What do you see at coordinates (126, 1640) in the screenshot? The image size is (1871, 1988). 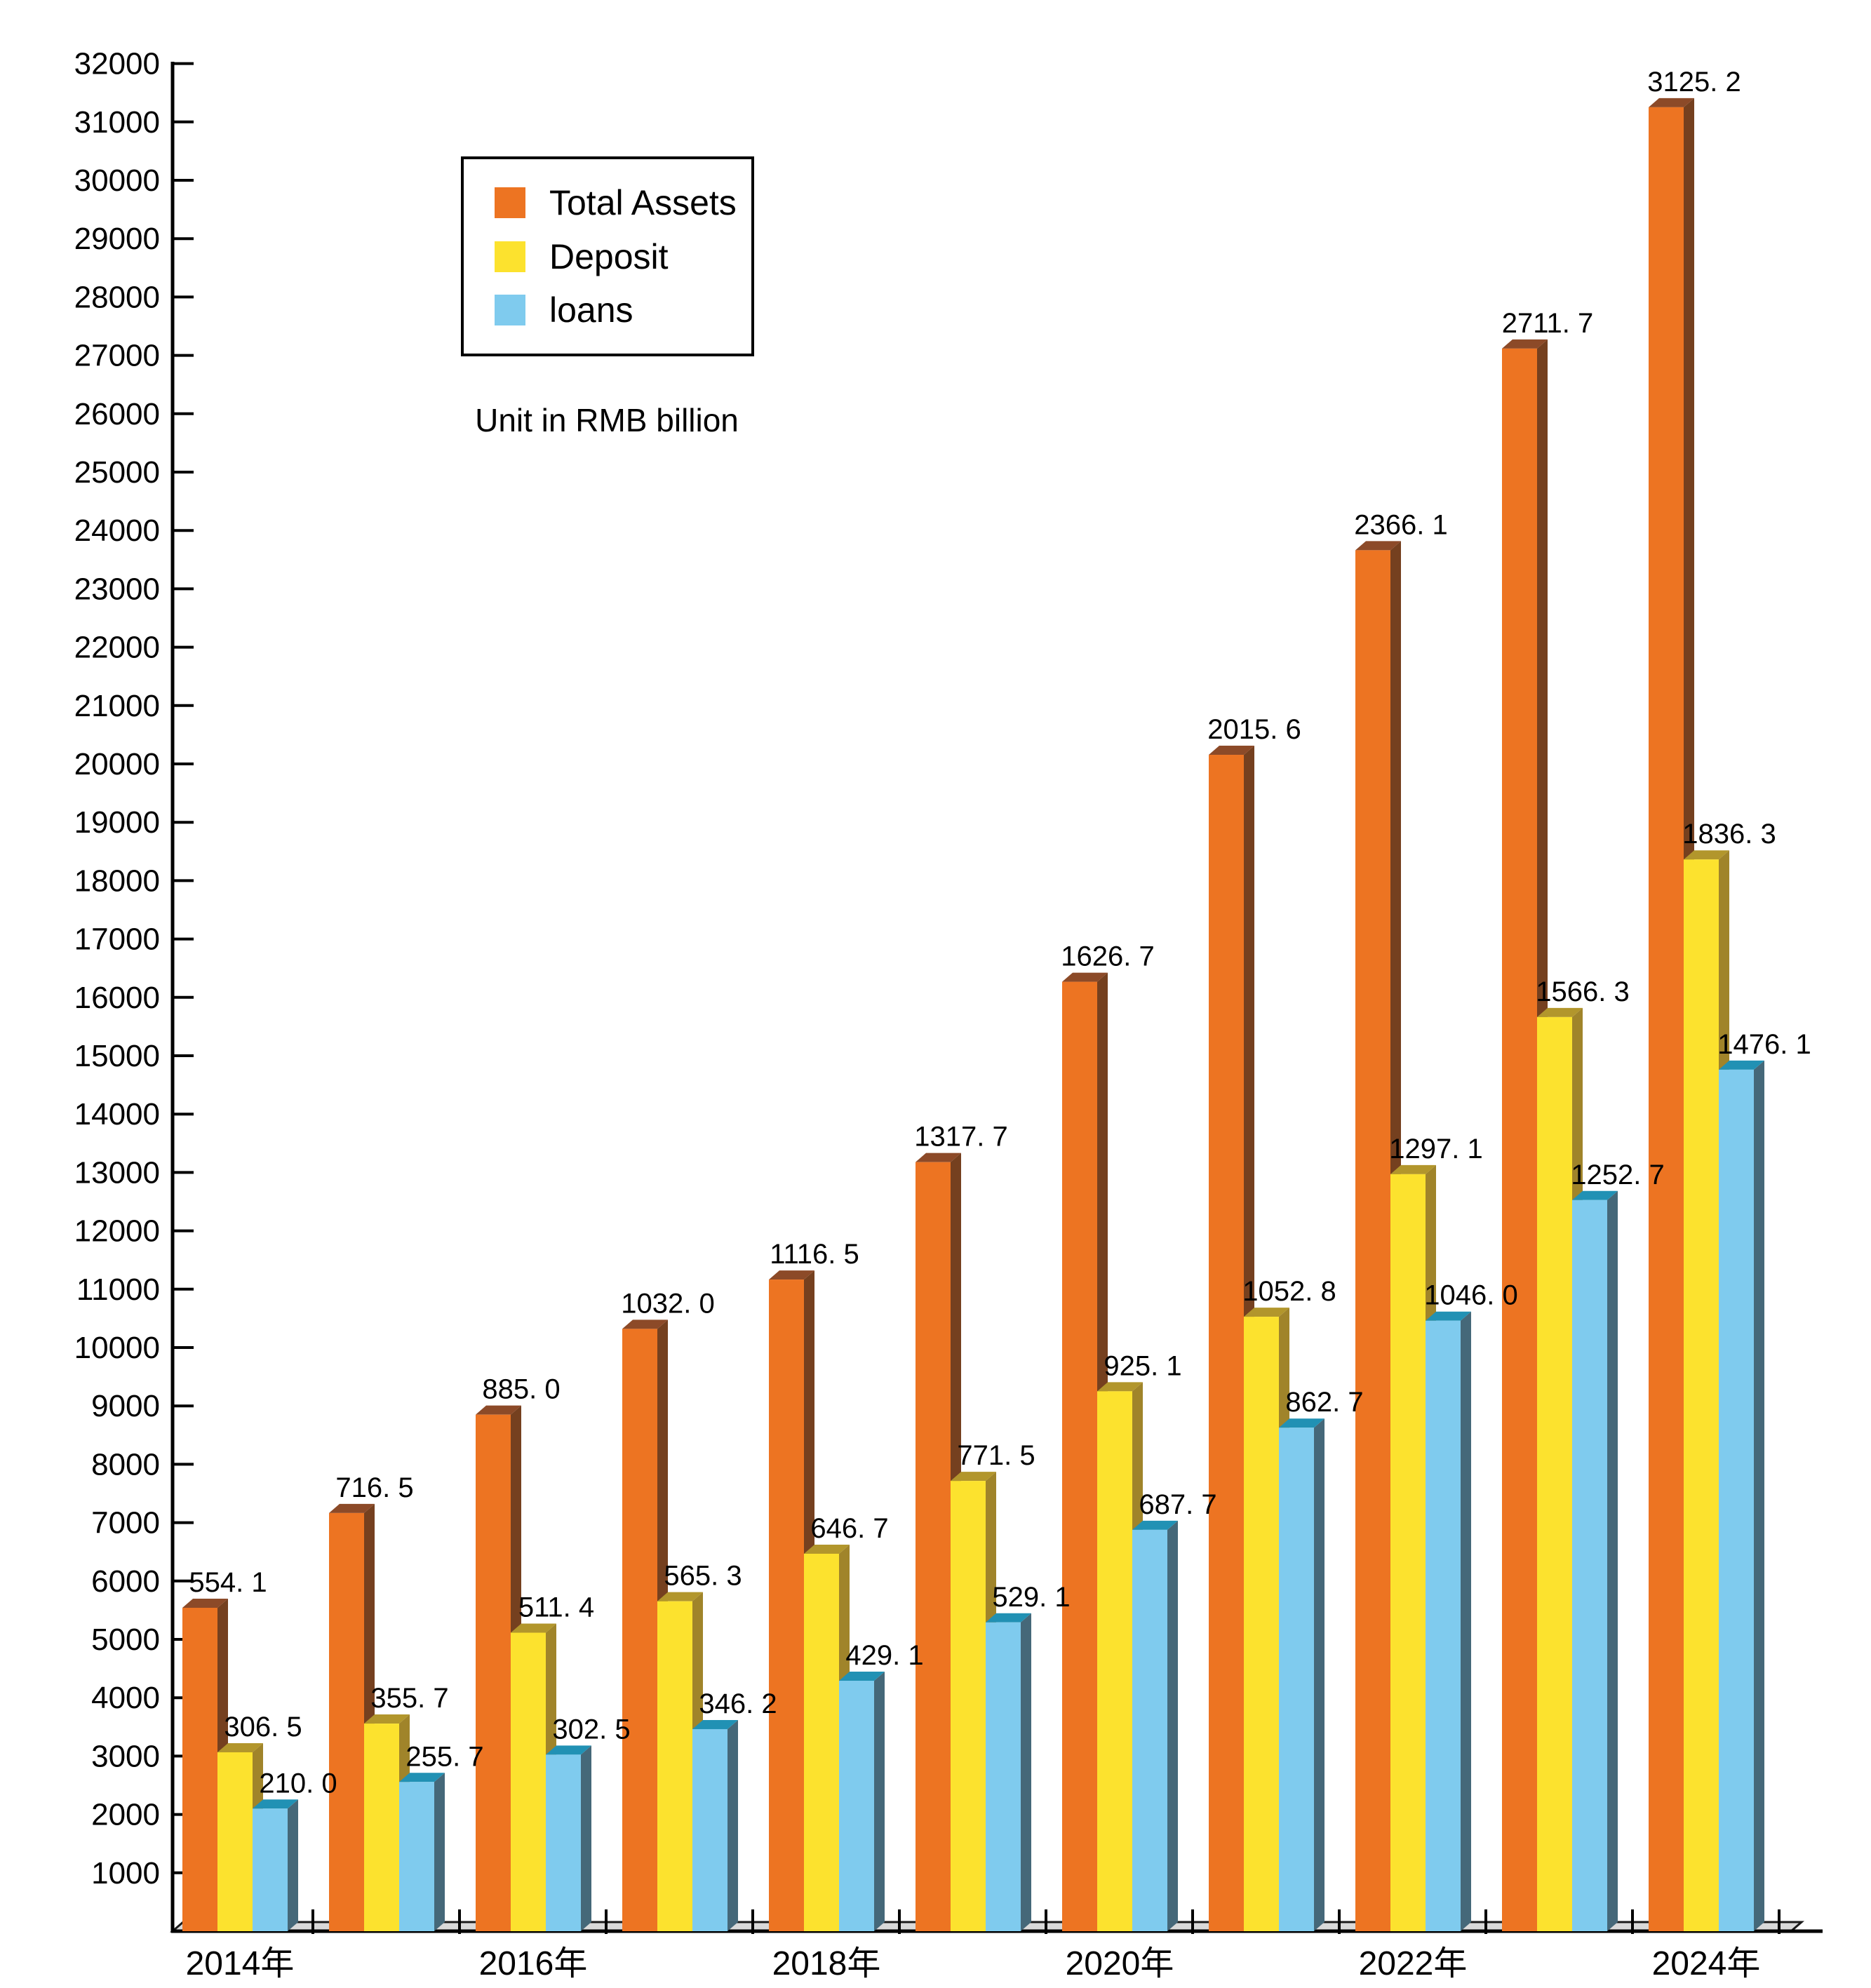 I see `y-axis-tick-label: 5000` at bounding box center [126, 1640].